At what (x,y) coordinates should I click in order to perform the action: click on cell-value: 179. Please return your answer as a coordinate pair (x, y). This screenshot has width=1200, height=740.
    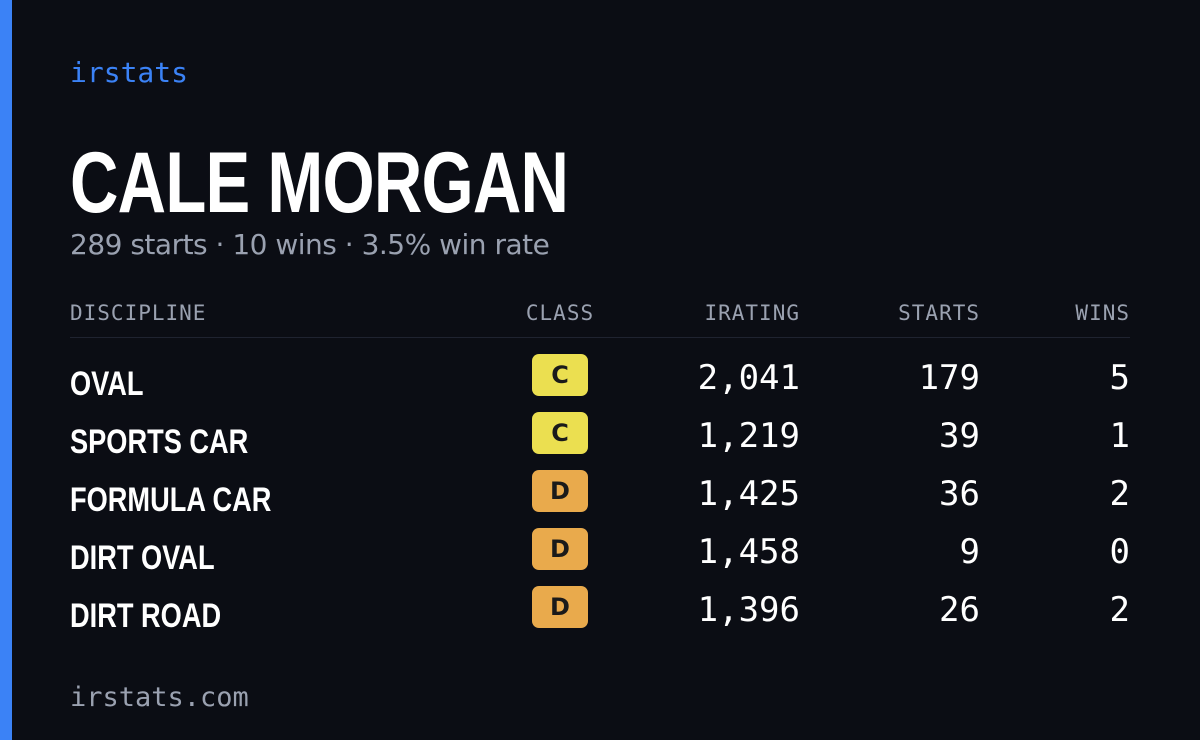
    Looking at the image, I should click on (949, 378).